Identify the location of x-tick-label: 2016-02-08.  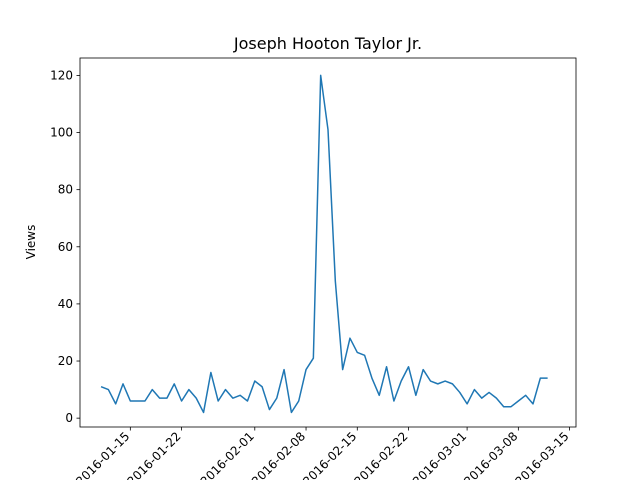
(278, 454).